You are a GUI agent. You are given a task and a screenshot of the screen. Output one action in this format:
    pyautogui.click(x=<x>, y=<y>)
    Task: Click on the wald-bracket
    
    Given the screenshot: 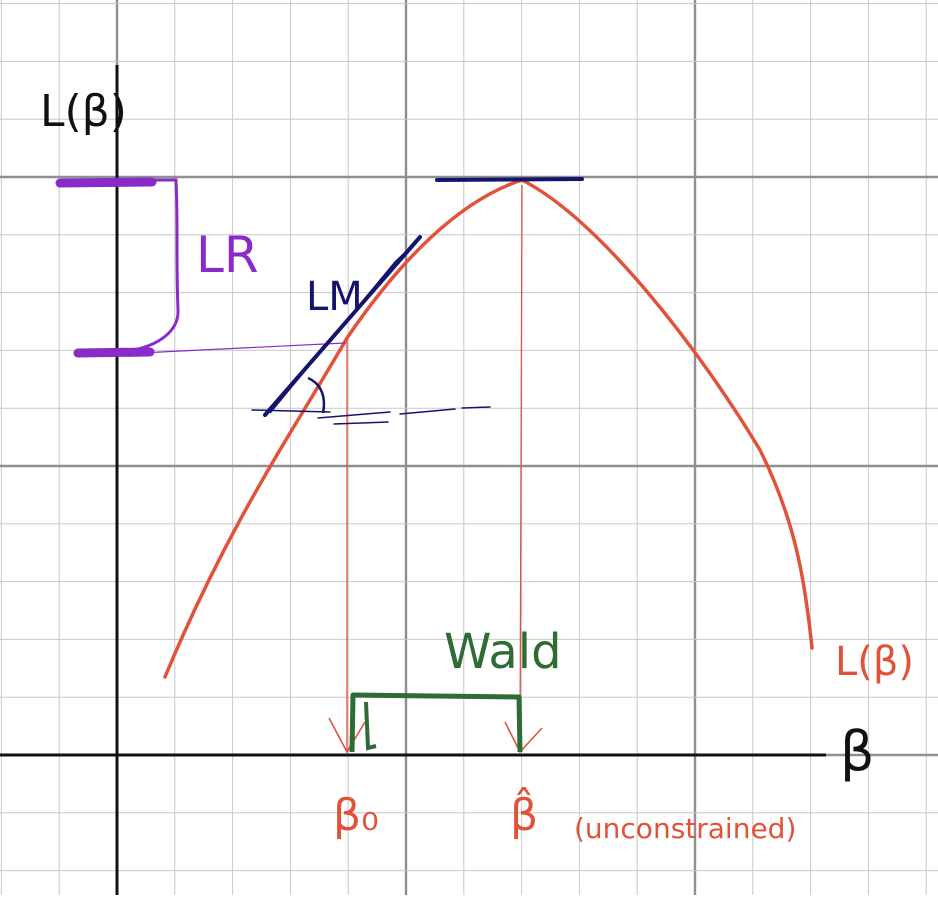 What is the action you would take?
    pyautogui.click(x=436, y=722)
    